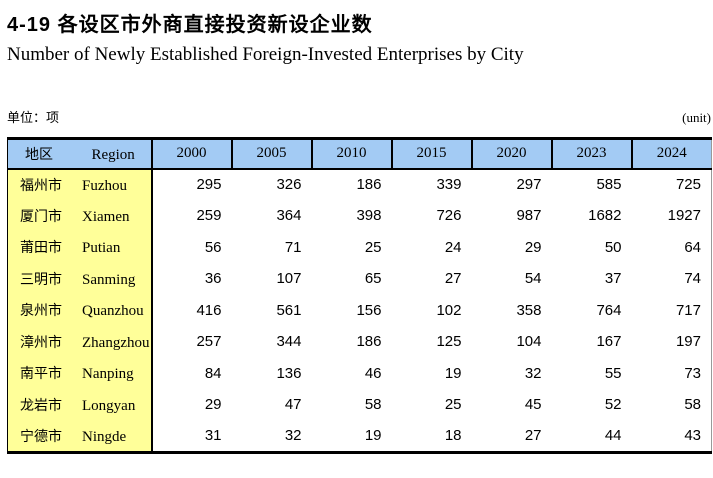 The width and height of the screenshot is (713, 478). I want to click on value-cell: 47, so click(293, 405).